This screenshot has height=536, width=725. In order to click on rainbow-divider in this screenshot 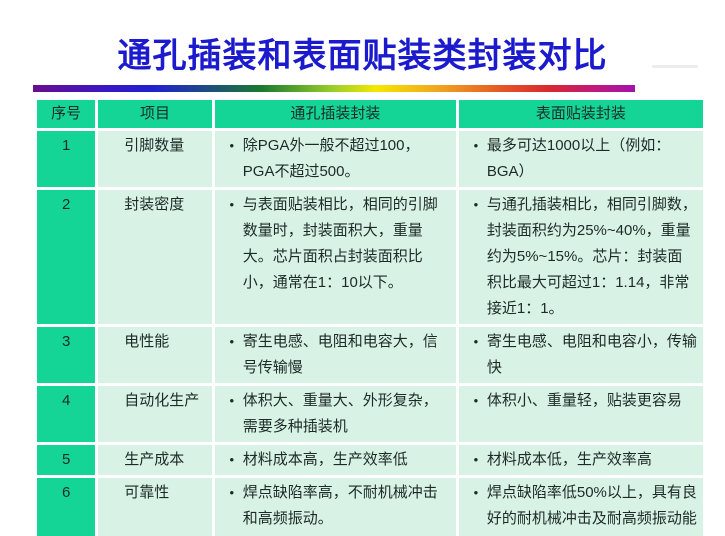, I will do `click(334, 88)`.